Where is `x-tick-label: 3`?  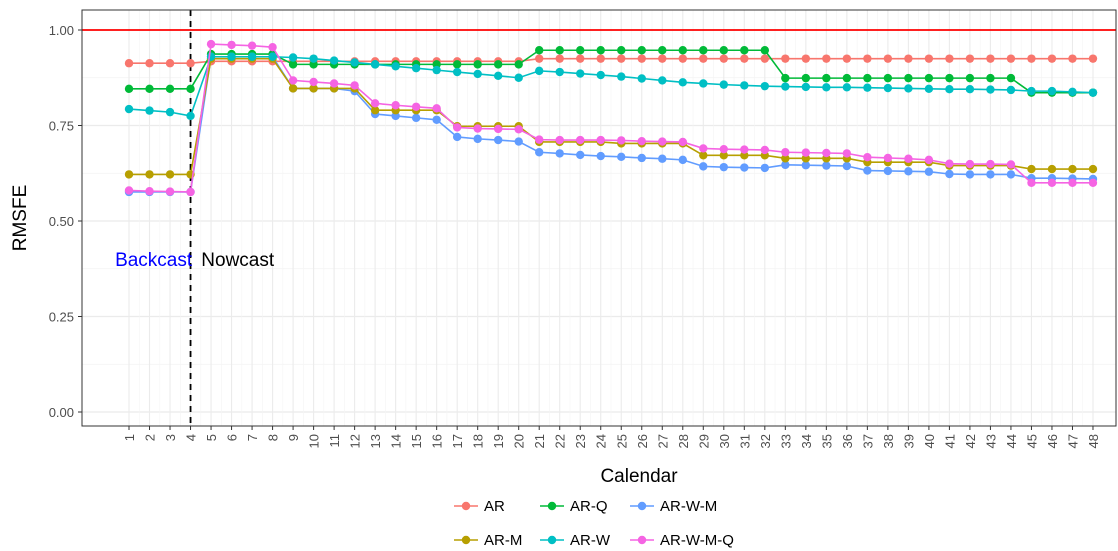 x-tick-label: 3 is located at coordinates (170, 437).